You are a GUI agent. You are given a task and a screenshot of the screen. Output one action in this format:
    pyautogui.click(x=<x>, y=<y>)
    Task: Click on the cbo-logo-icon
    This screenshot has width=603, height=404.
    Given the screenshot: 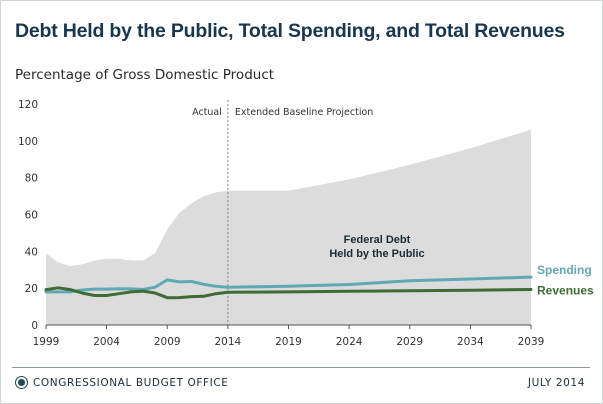 What is the action you would take?
    pyautogui.click(x=21, y=382)
    